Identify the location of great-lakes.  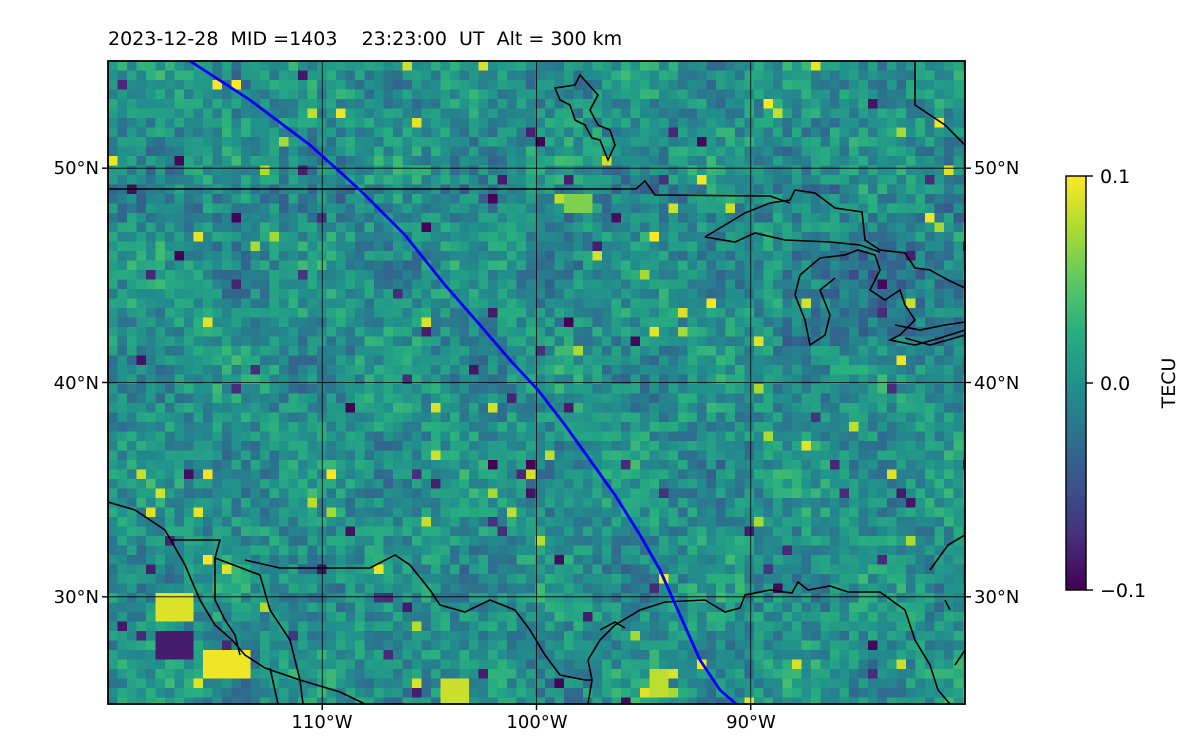
(834, 268).